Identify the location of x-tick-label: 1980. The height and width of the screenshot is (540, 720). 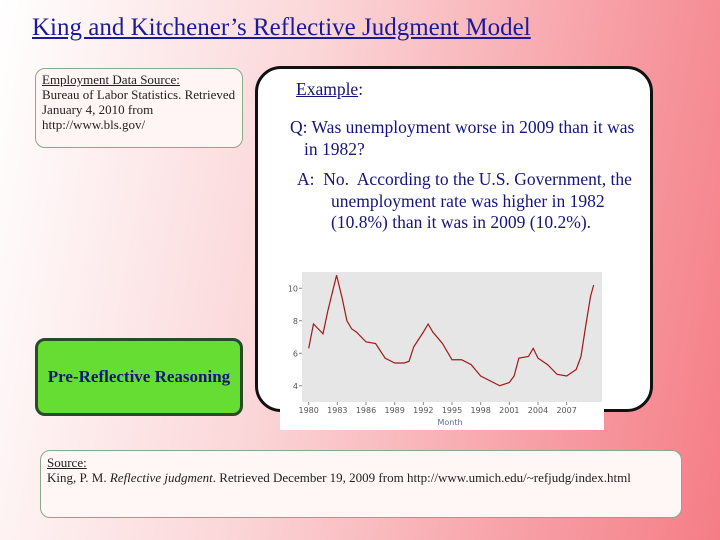
(309, 410).